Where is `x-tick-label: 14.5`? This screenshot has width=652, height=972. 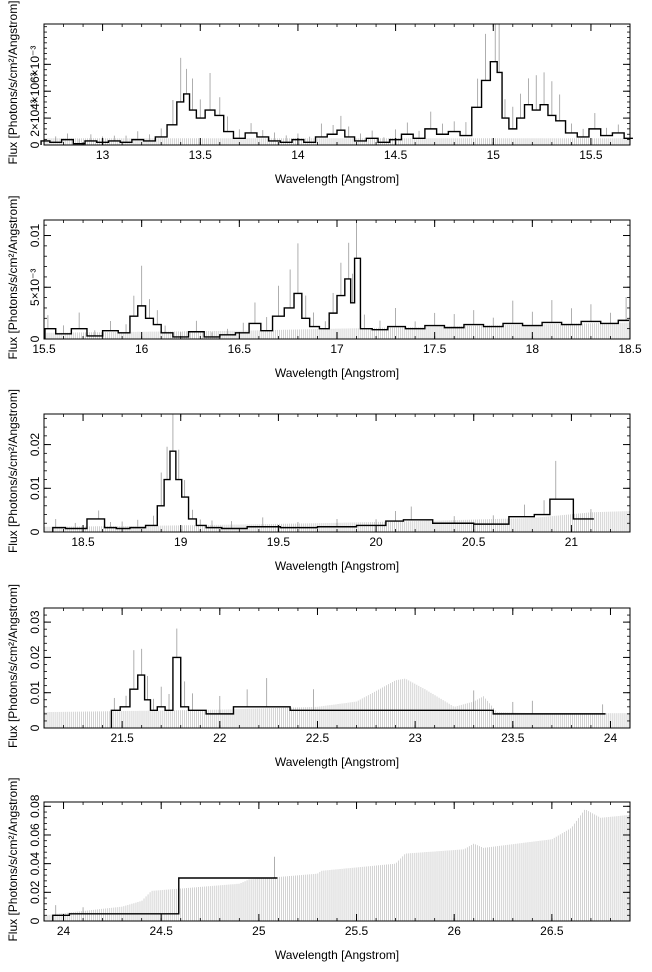
x-tick-label: 14.5 is located at coordinates (396, 155).